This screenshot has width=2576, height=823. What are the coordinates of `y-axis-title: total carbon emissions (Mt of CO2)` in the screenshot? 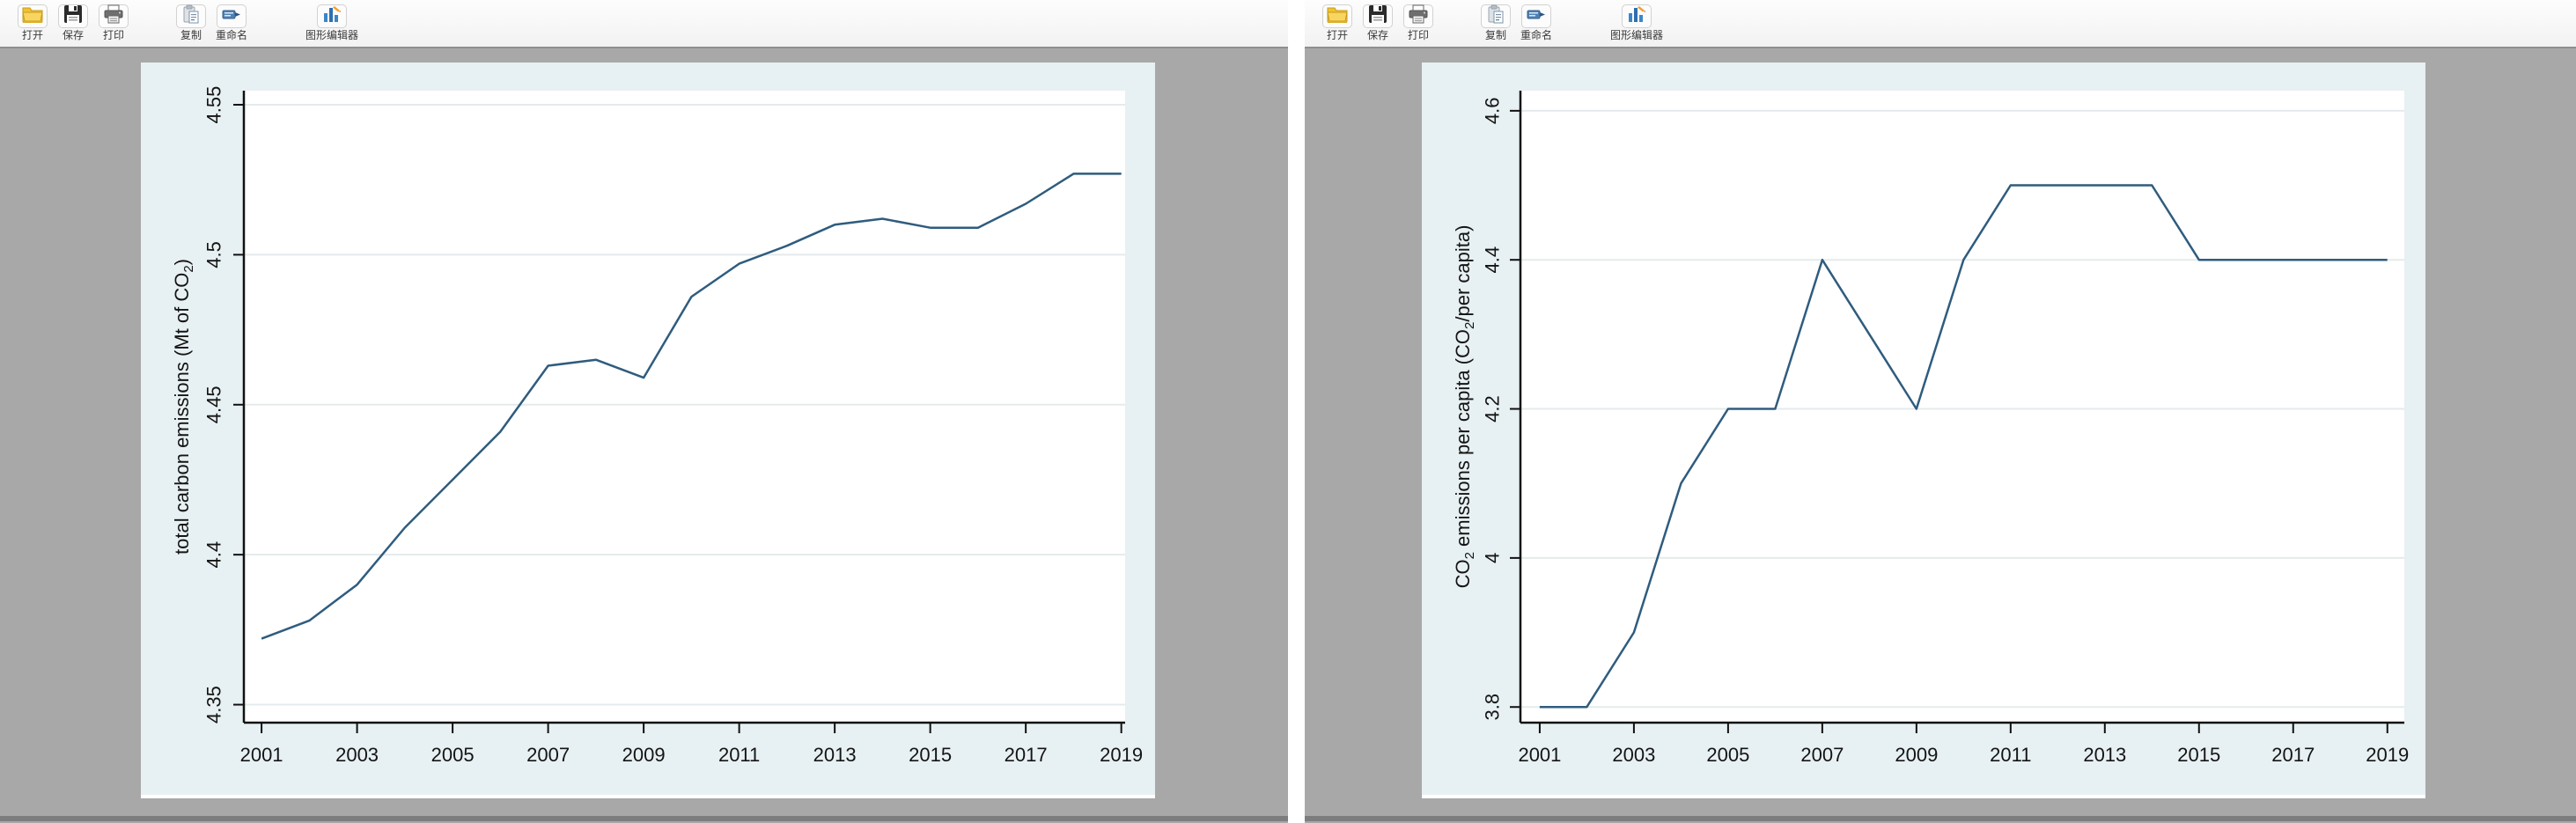 It's located at (184, 407).